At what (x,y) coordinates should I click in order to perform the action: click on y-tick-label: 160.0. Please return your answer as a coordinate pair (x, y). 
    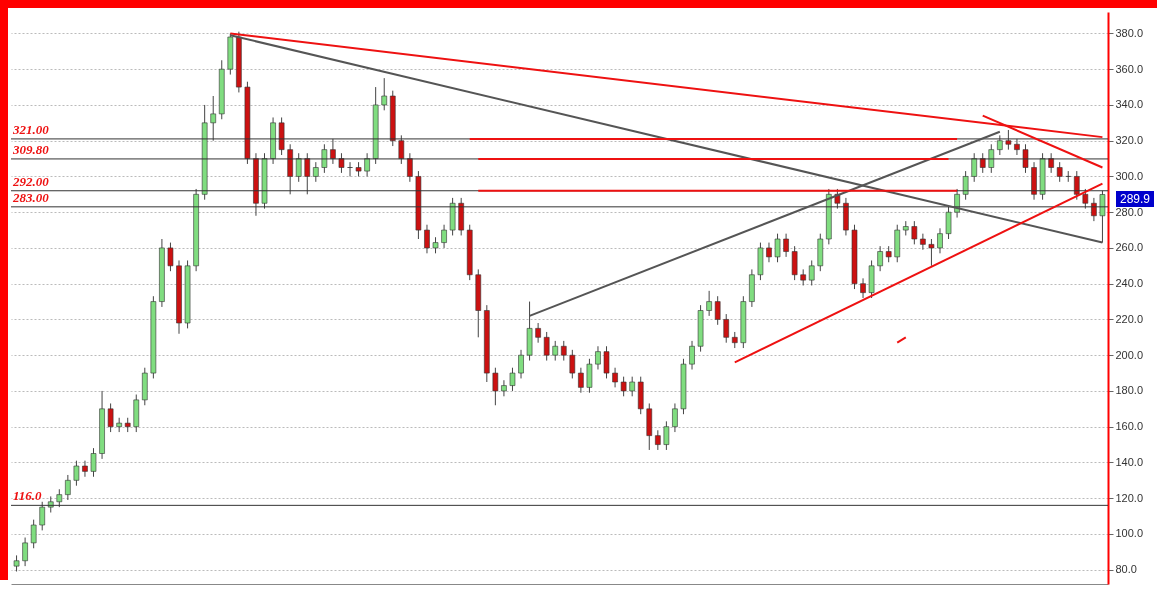
    Looking at the image, I should click on (1129, 426).